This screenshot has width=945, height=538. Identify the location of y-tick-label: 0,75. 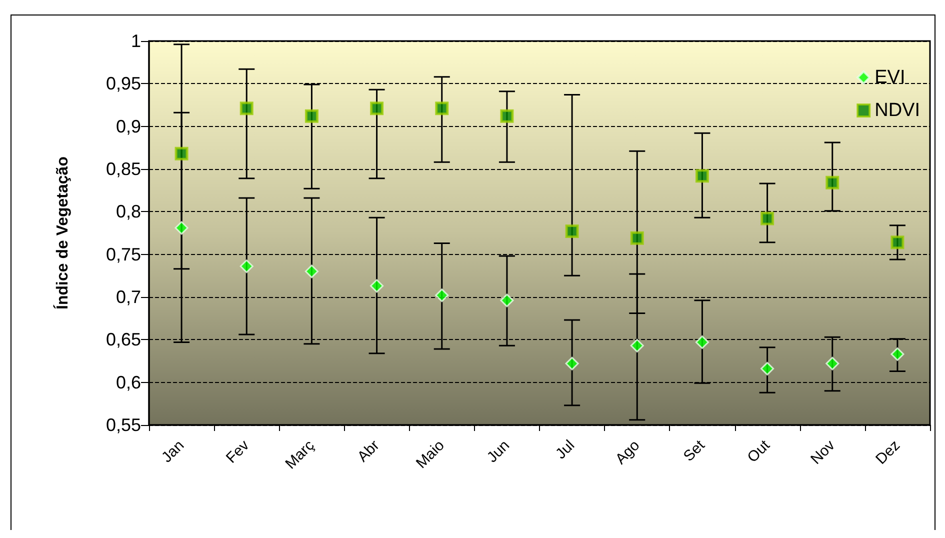
(123, 254).